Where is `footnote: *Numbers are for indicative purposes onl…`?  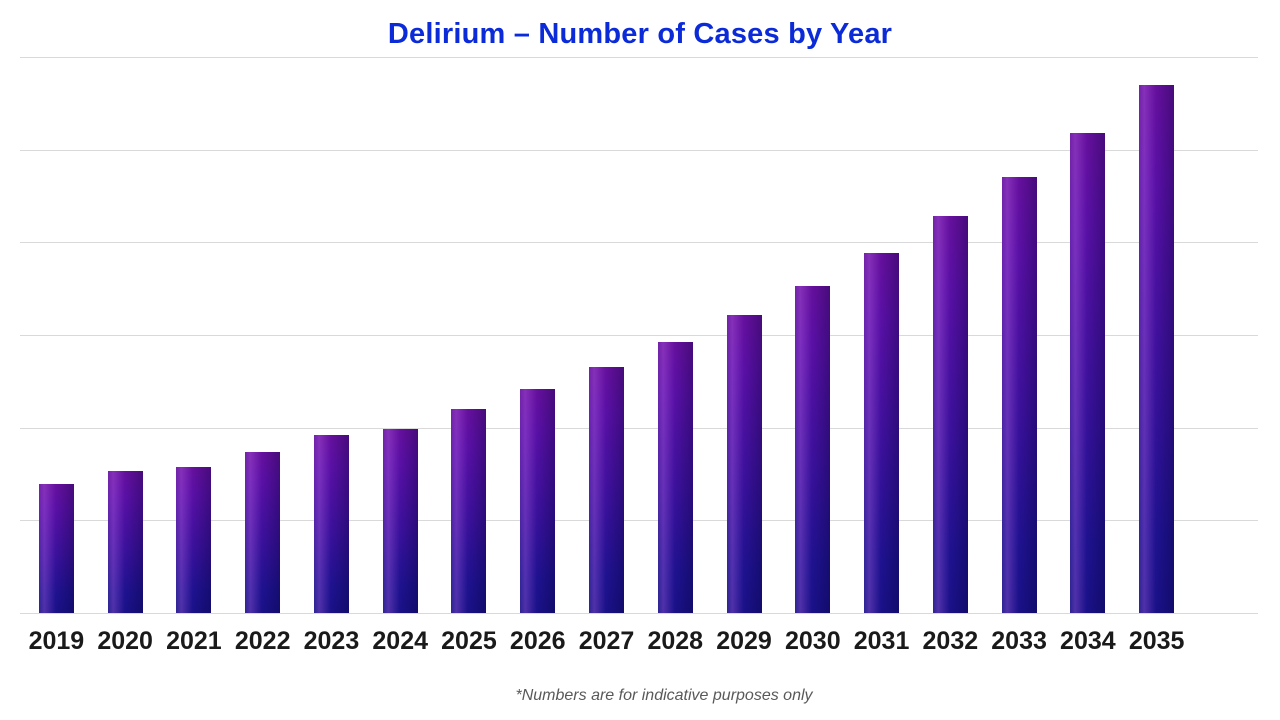 footnote: *Numbers are for indicative purposes onl… is located at coordinates (664, 695).